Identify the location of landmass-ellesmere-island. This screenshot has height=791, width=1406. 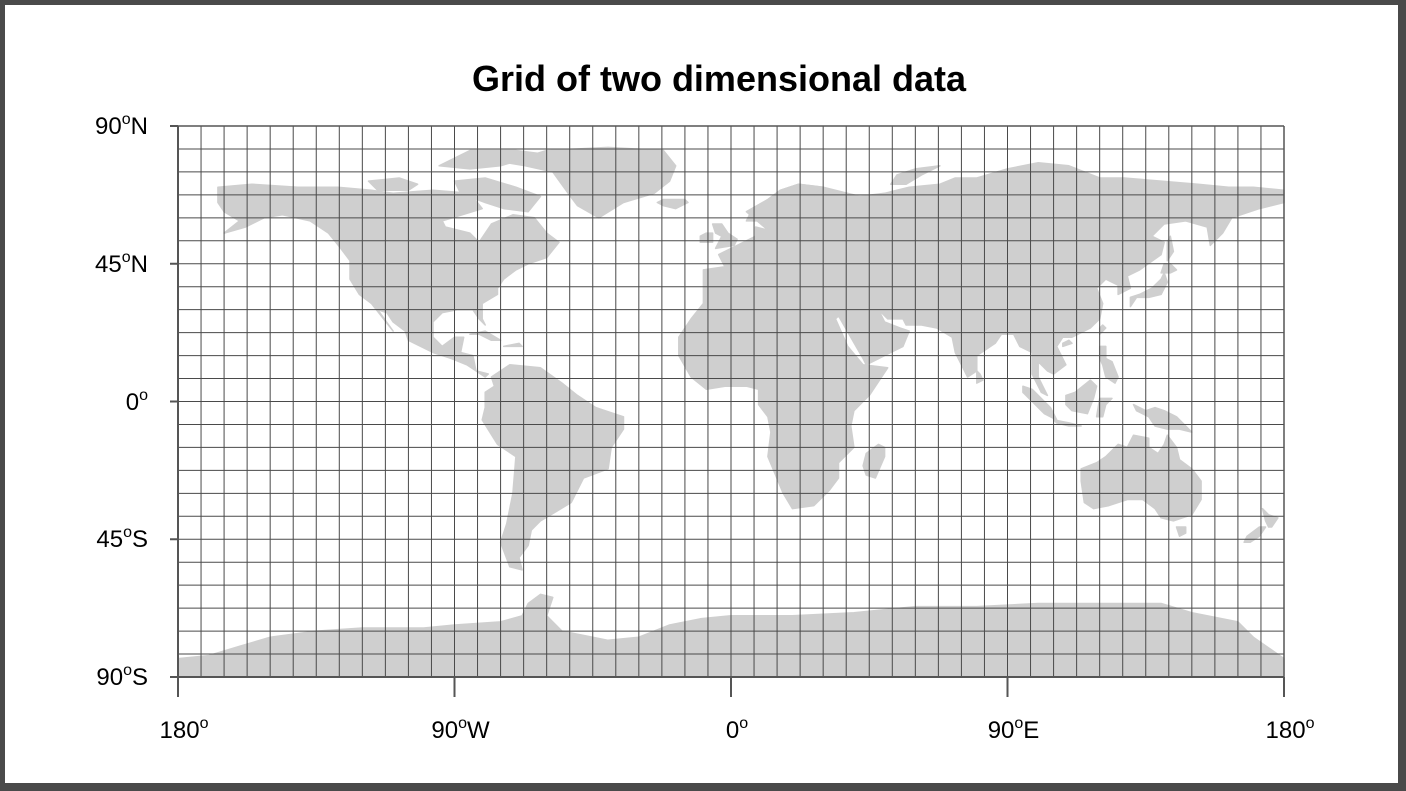
(490, 159).